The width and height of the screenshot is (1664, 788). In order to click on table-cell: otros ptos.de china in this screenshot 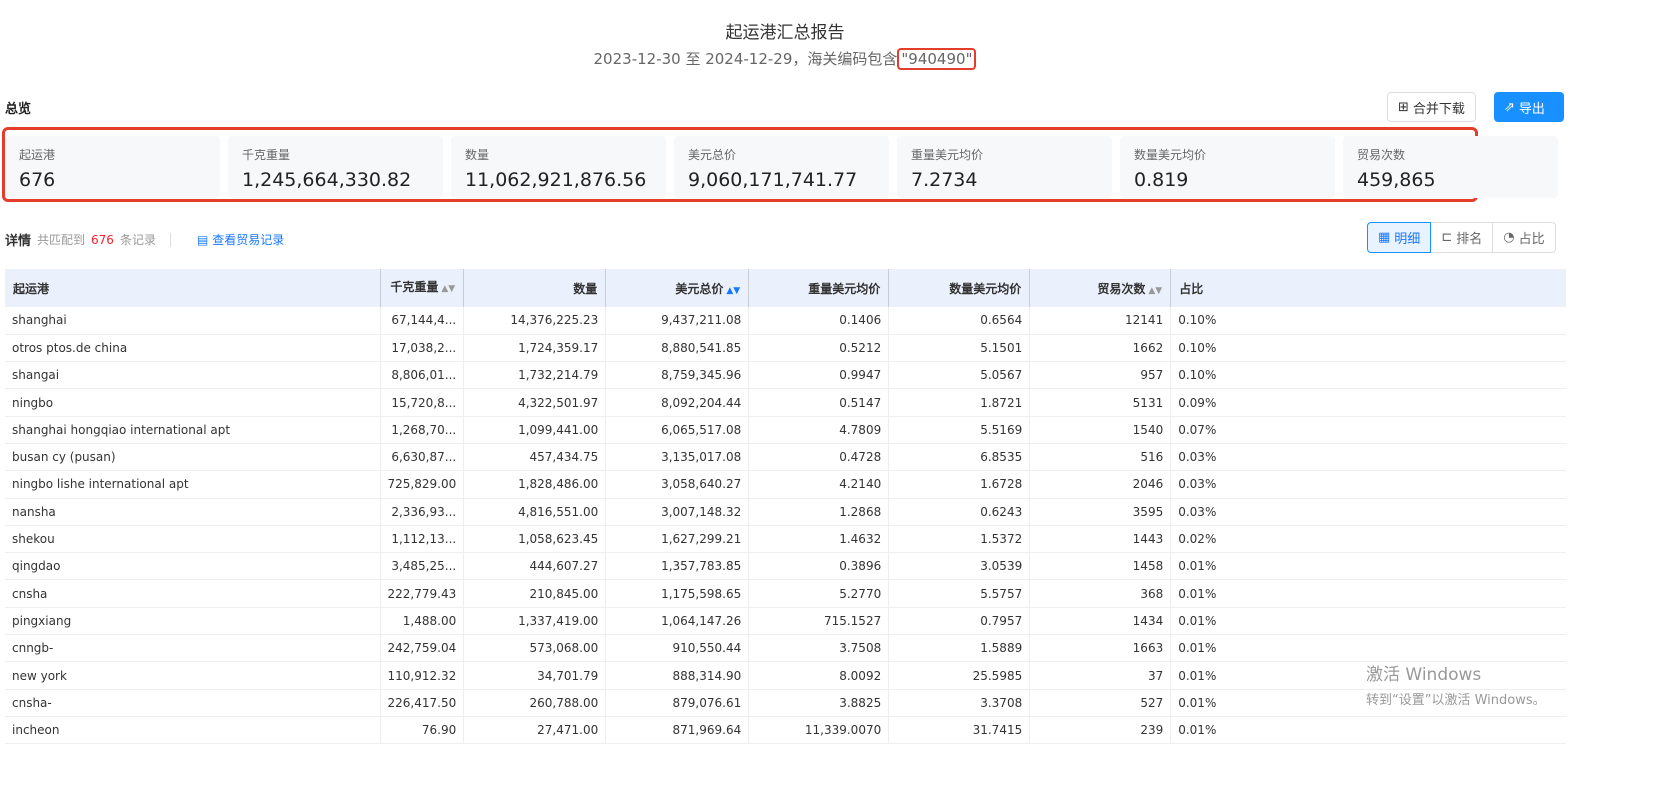, I will do `click(193, 348)`.